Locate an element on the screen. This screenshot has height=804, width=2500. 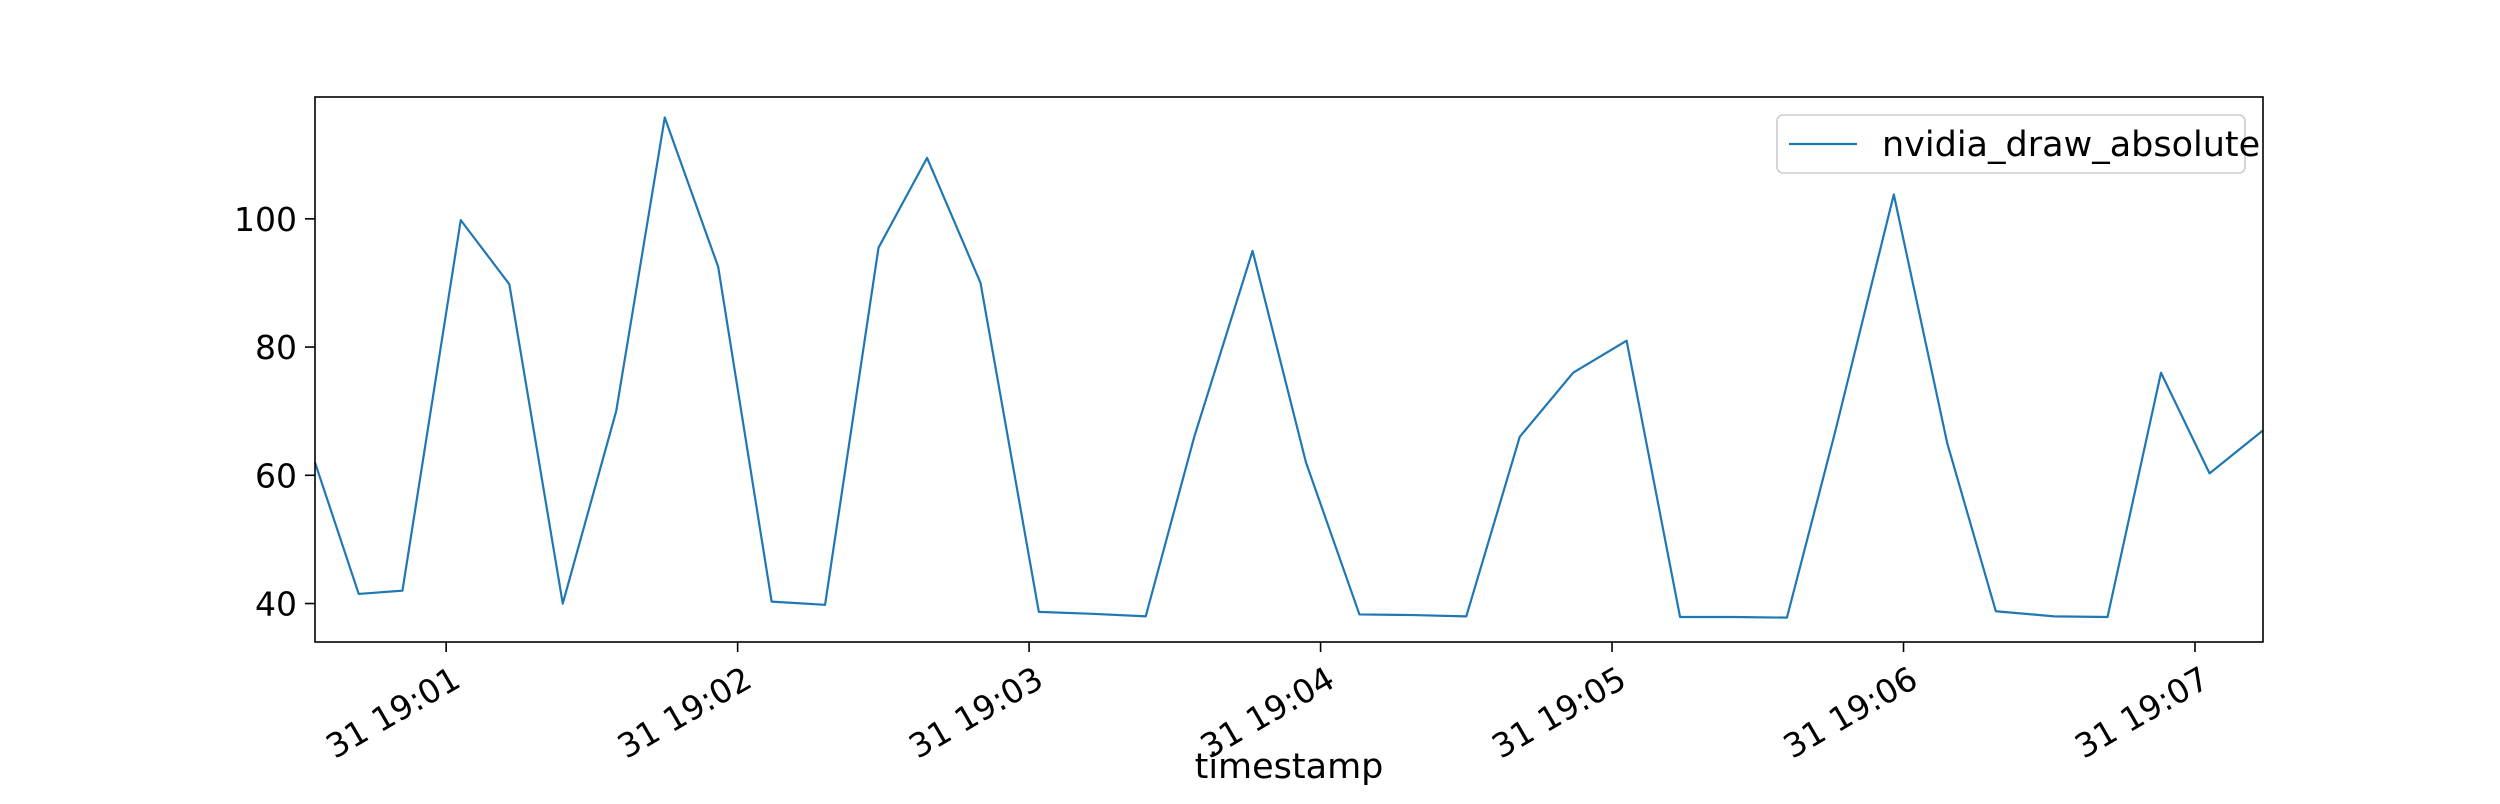
x-tick-label: 31 19:03 is located at coordinates (975, 713).